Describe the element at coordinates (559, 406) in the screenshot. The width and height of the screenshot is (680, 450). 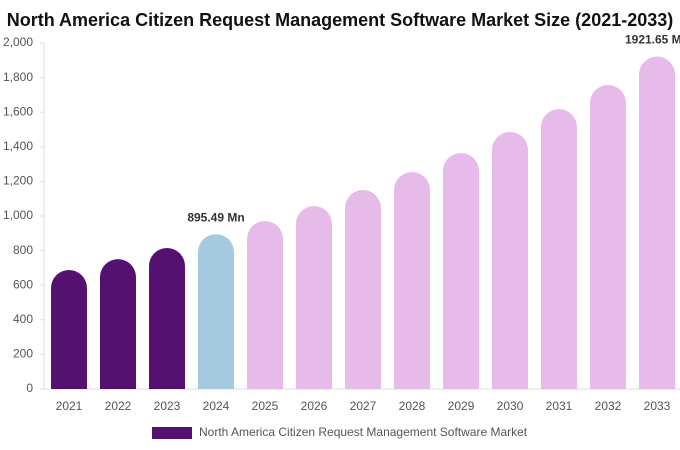
I see `x-tick-label: 2031` at that location.